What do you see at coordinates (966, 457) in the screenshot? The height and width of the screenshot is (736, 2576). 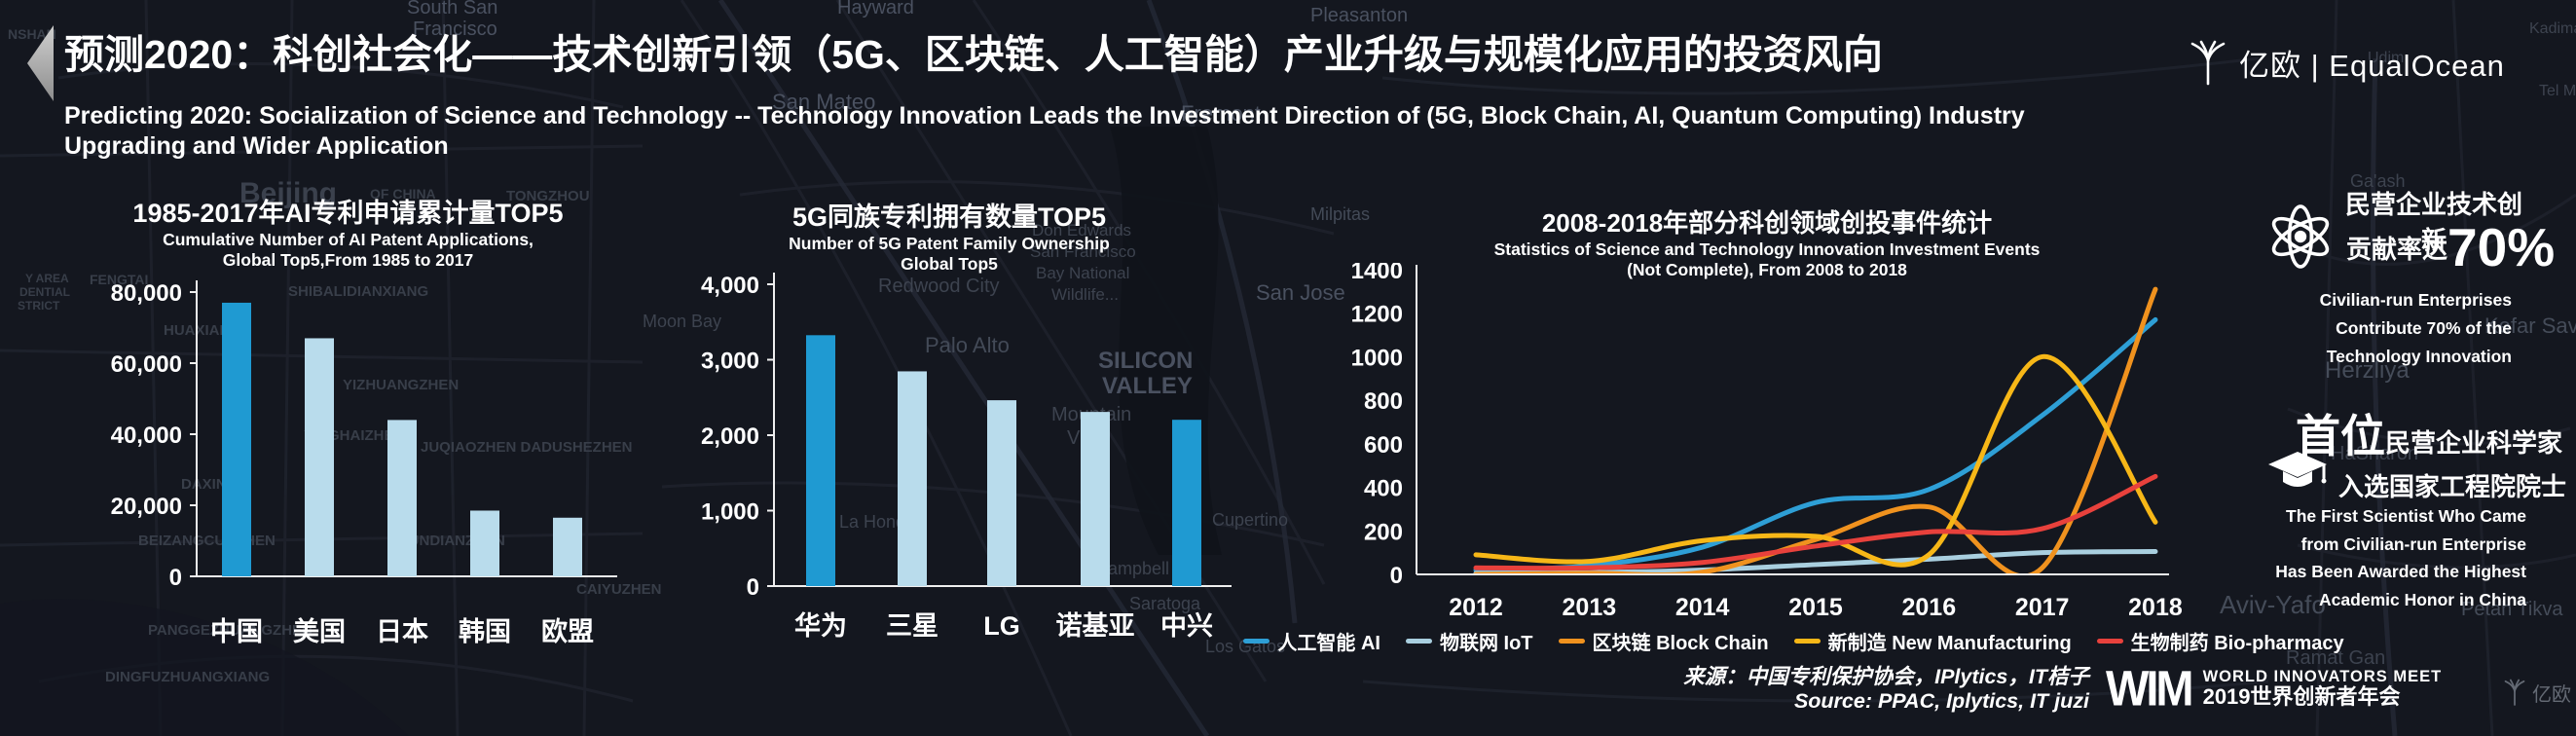 I see `5g-patent-bar-chart: 0 1,000 2,000 3,000 4,000 华为 三星 LG 诺基亚 中兴` at bounding box center [966, 457].